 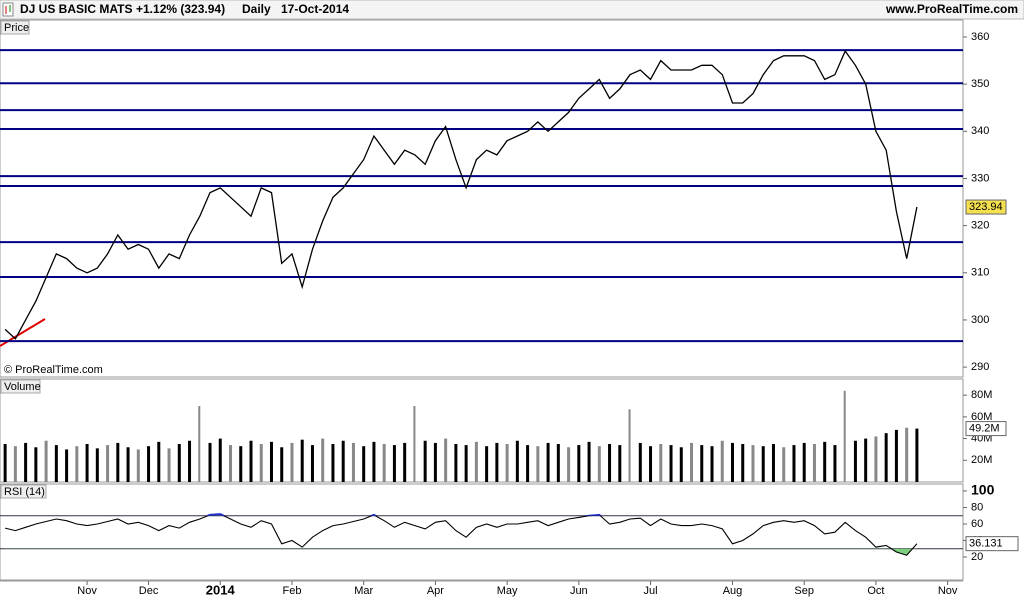 What do you see at coordinates (983, 490) in the screenshot?
I see `y-tick-label: 100` at bounding box center [983, 490].